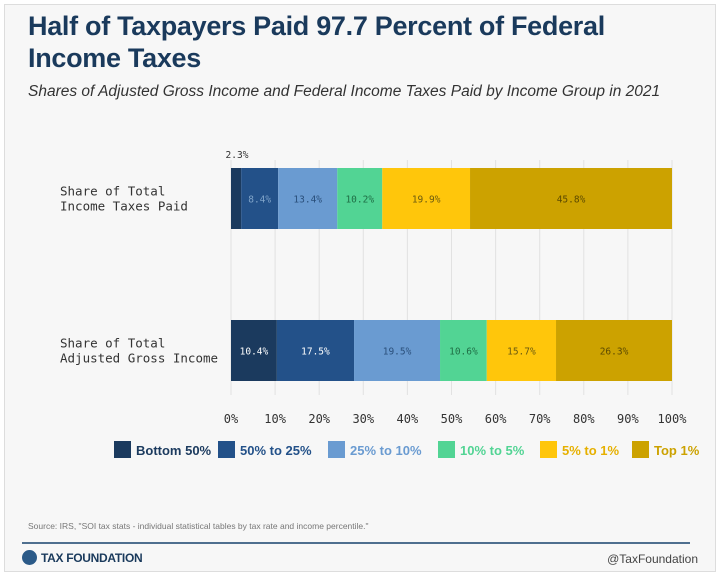 This screenshot has height=576, width=720. What do you see at coordinates (231, 419) in the screenshot?
I see `x-tick-label: 0%` at bounding box center [231, 419].